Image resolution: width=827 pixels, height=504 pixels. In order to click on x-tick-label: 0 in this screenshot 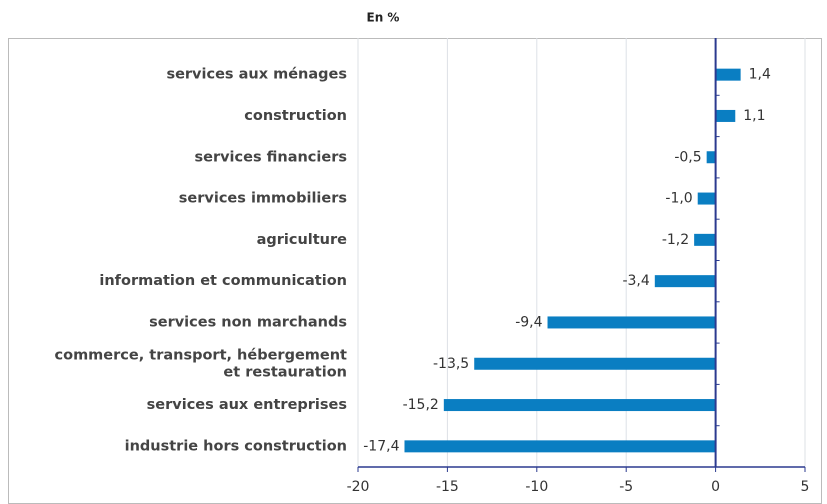, I will do `click(715, 487)`.